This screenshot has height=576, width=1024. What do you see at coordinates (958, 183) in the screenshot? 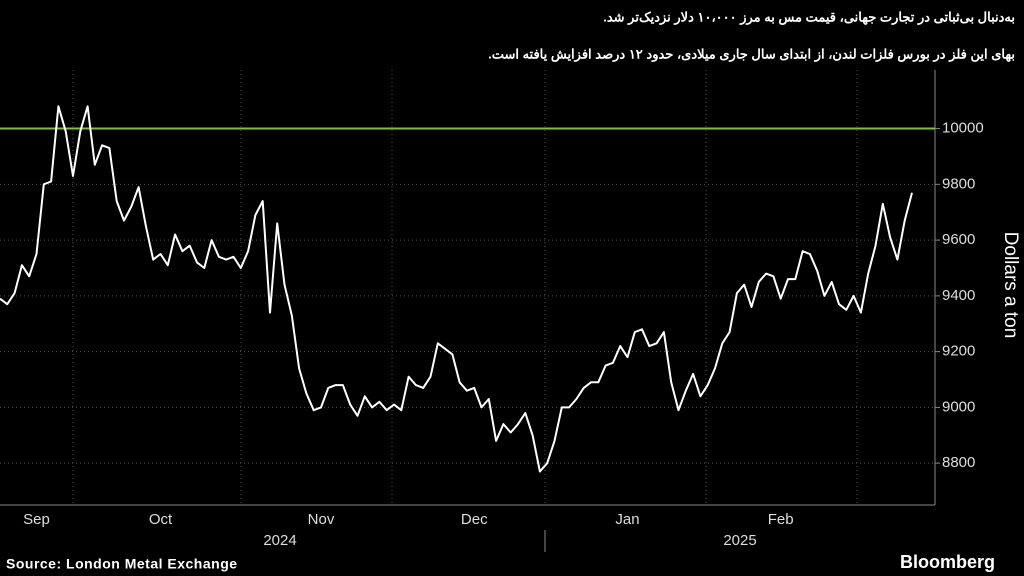
I see `y-tick-label: 9800` at bounding box center [958, 183].